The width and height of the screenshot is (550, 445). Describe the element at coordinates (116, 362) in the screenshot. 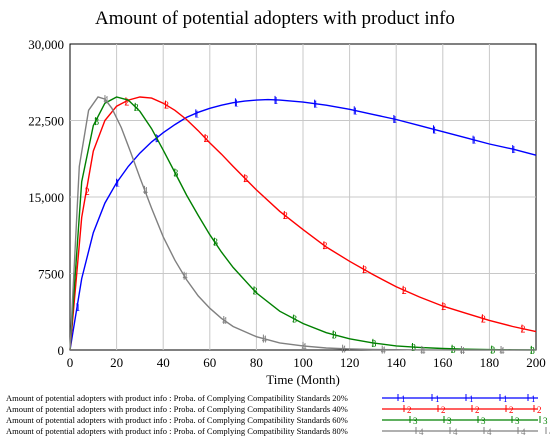

I see `x-tick-label: 20` at that location.